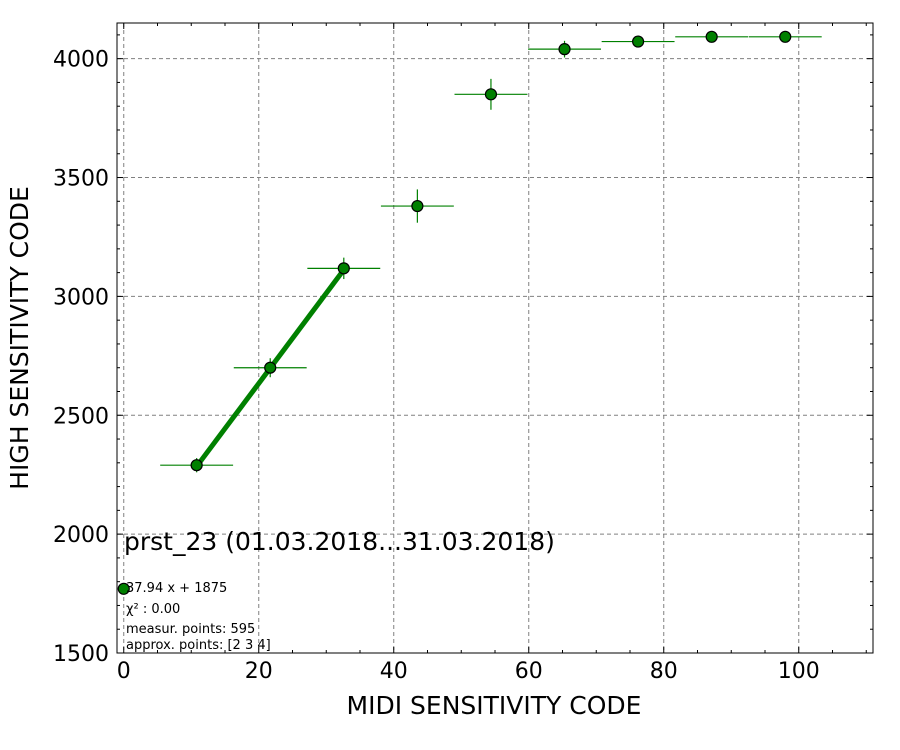 The image size is (900, 750). What do you see at coordinates (81, 535) in the screenshot?
I see `y-tick-label: 2000` at bounding box center [81, 535].